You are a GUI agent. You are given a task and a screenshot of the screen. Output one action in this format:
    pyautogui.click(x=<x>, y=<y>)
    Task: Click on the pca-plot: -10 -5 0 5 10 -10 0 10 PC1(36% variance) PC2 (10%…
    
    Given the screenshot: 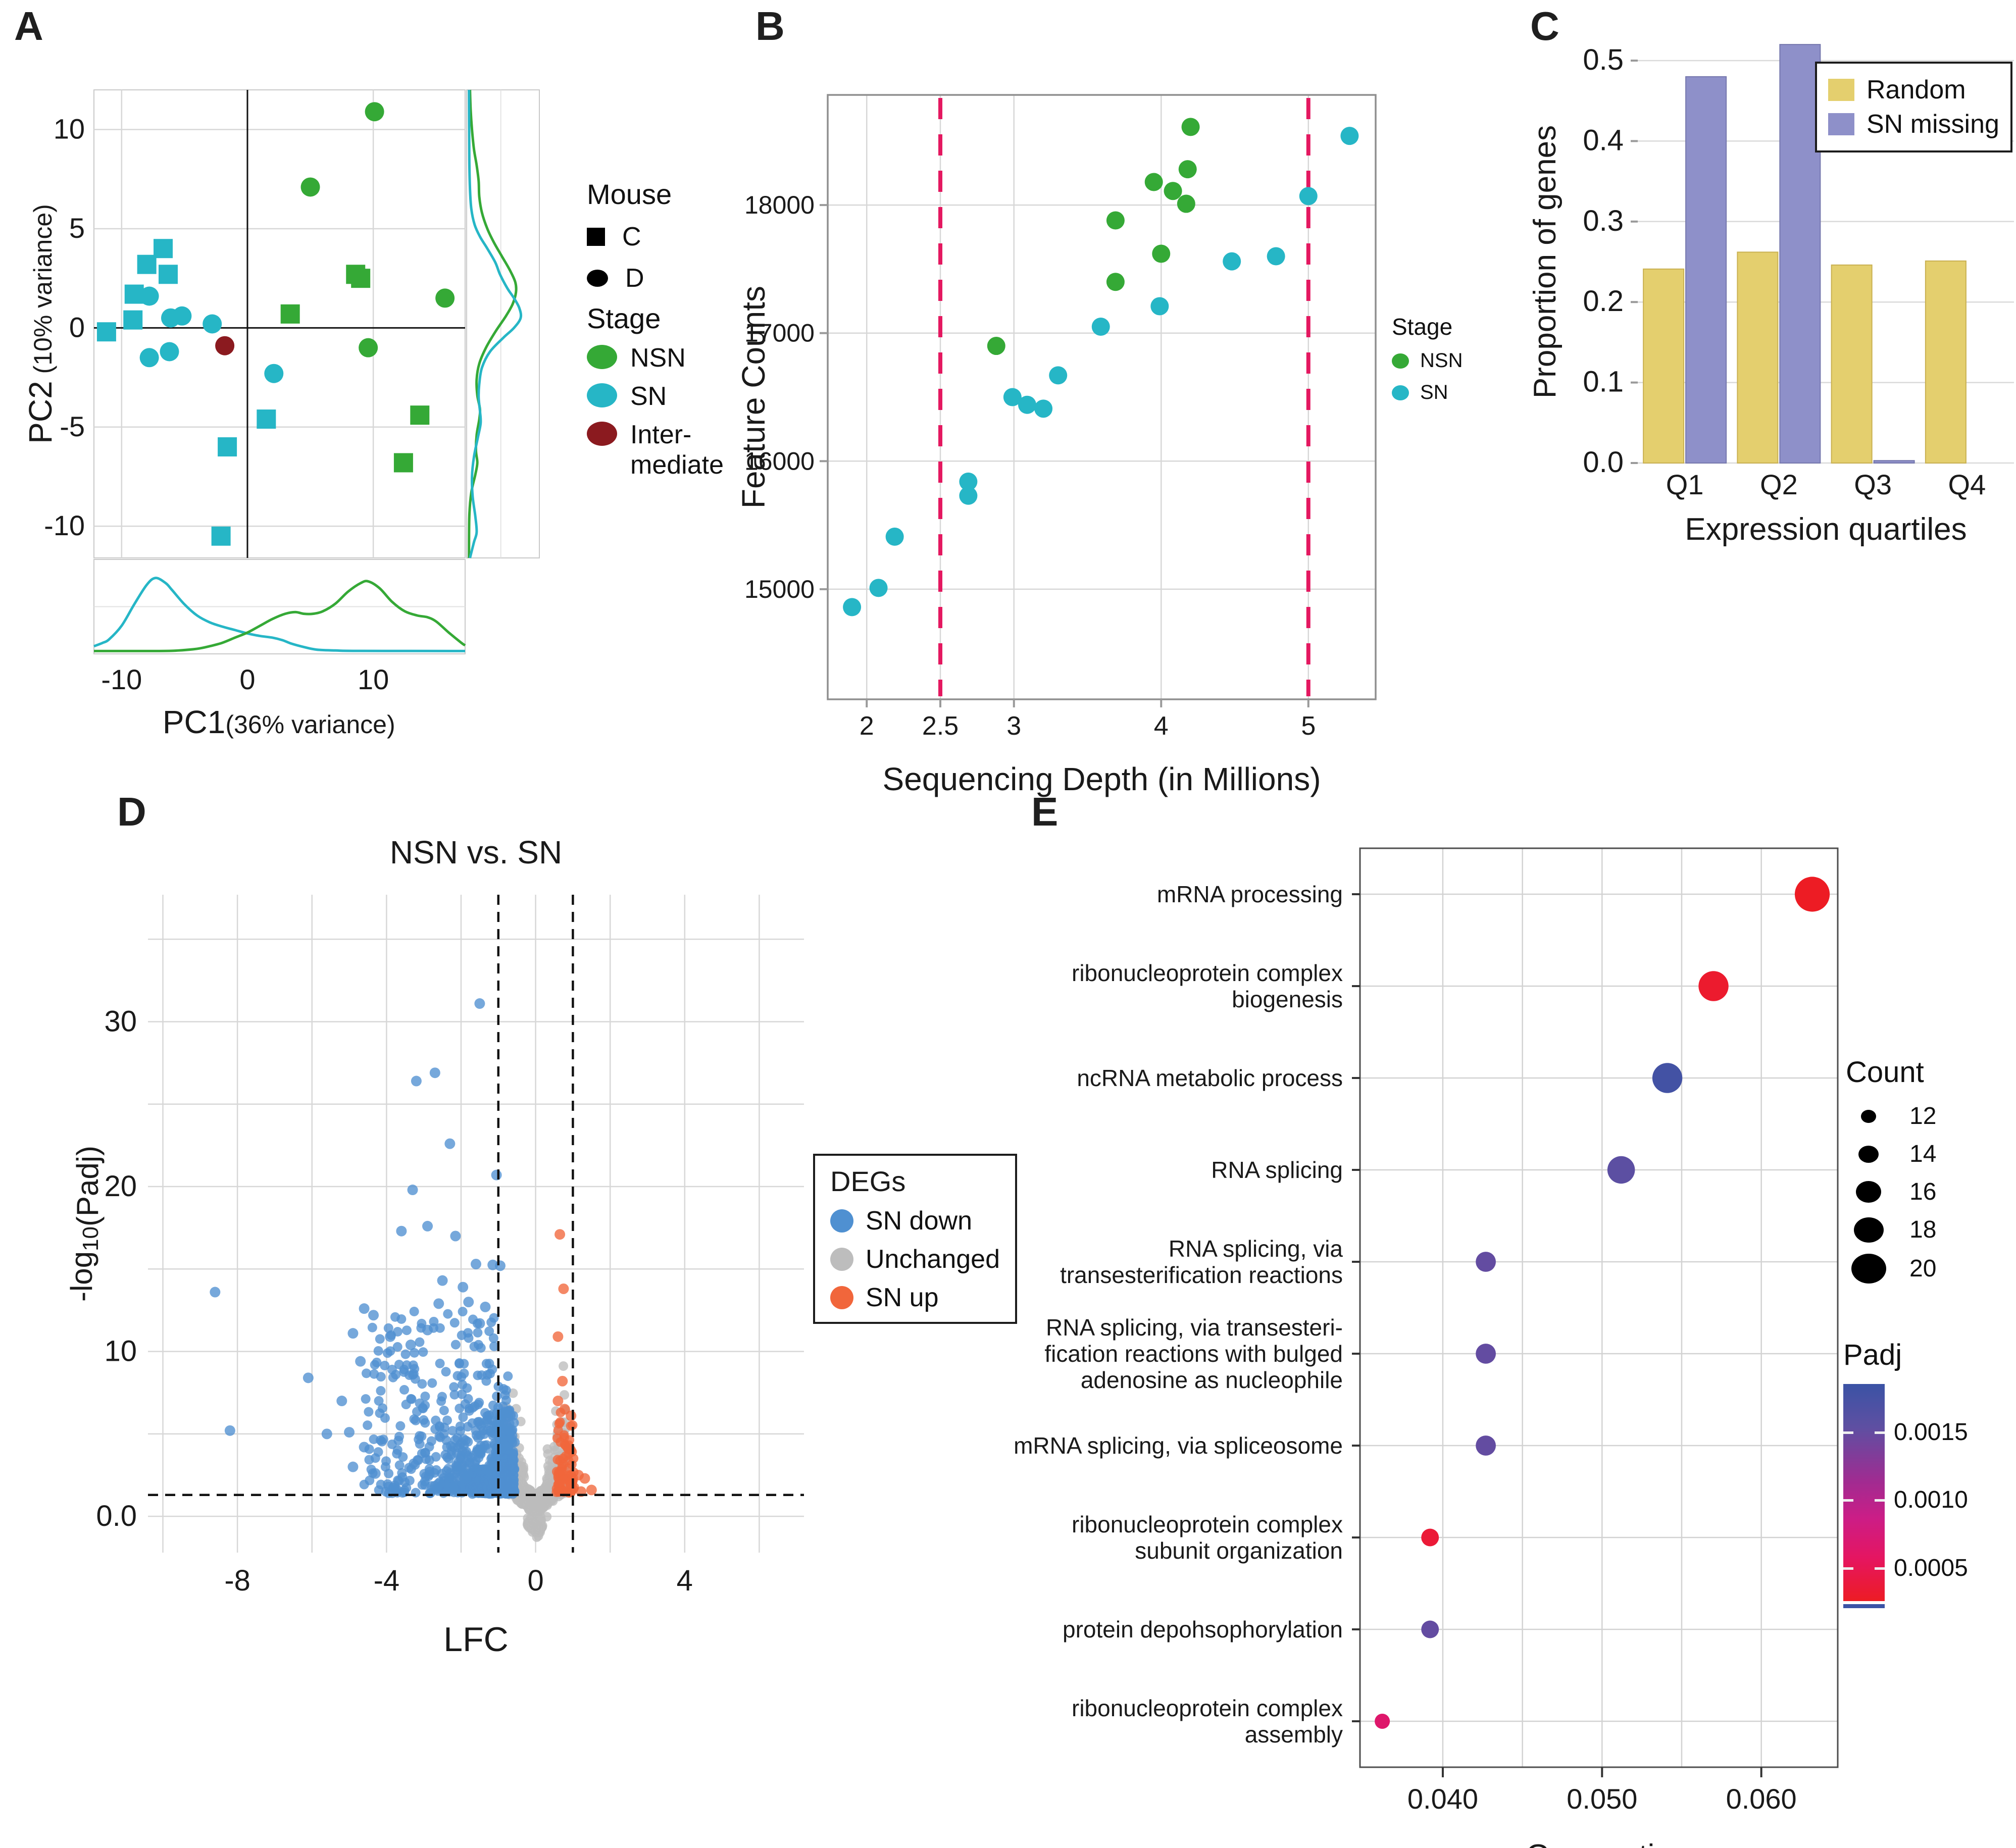 What is the action you would take?
    pyautogui.click(x=281, y=414)
    